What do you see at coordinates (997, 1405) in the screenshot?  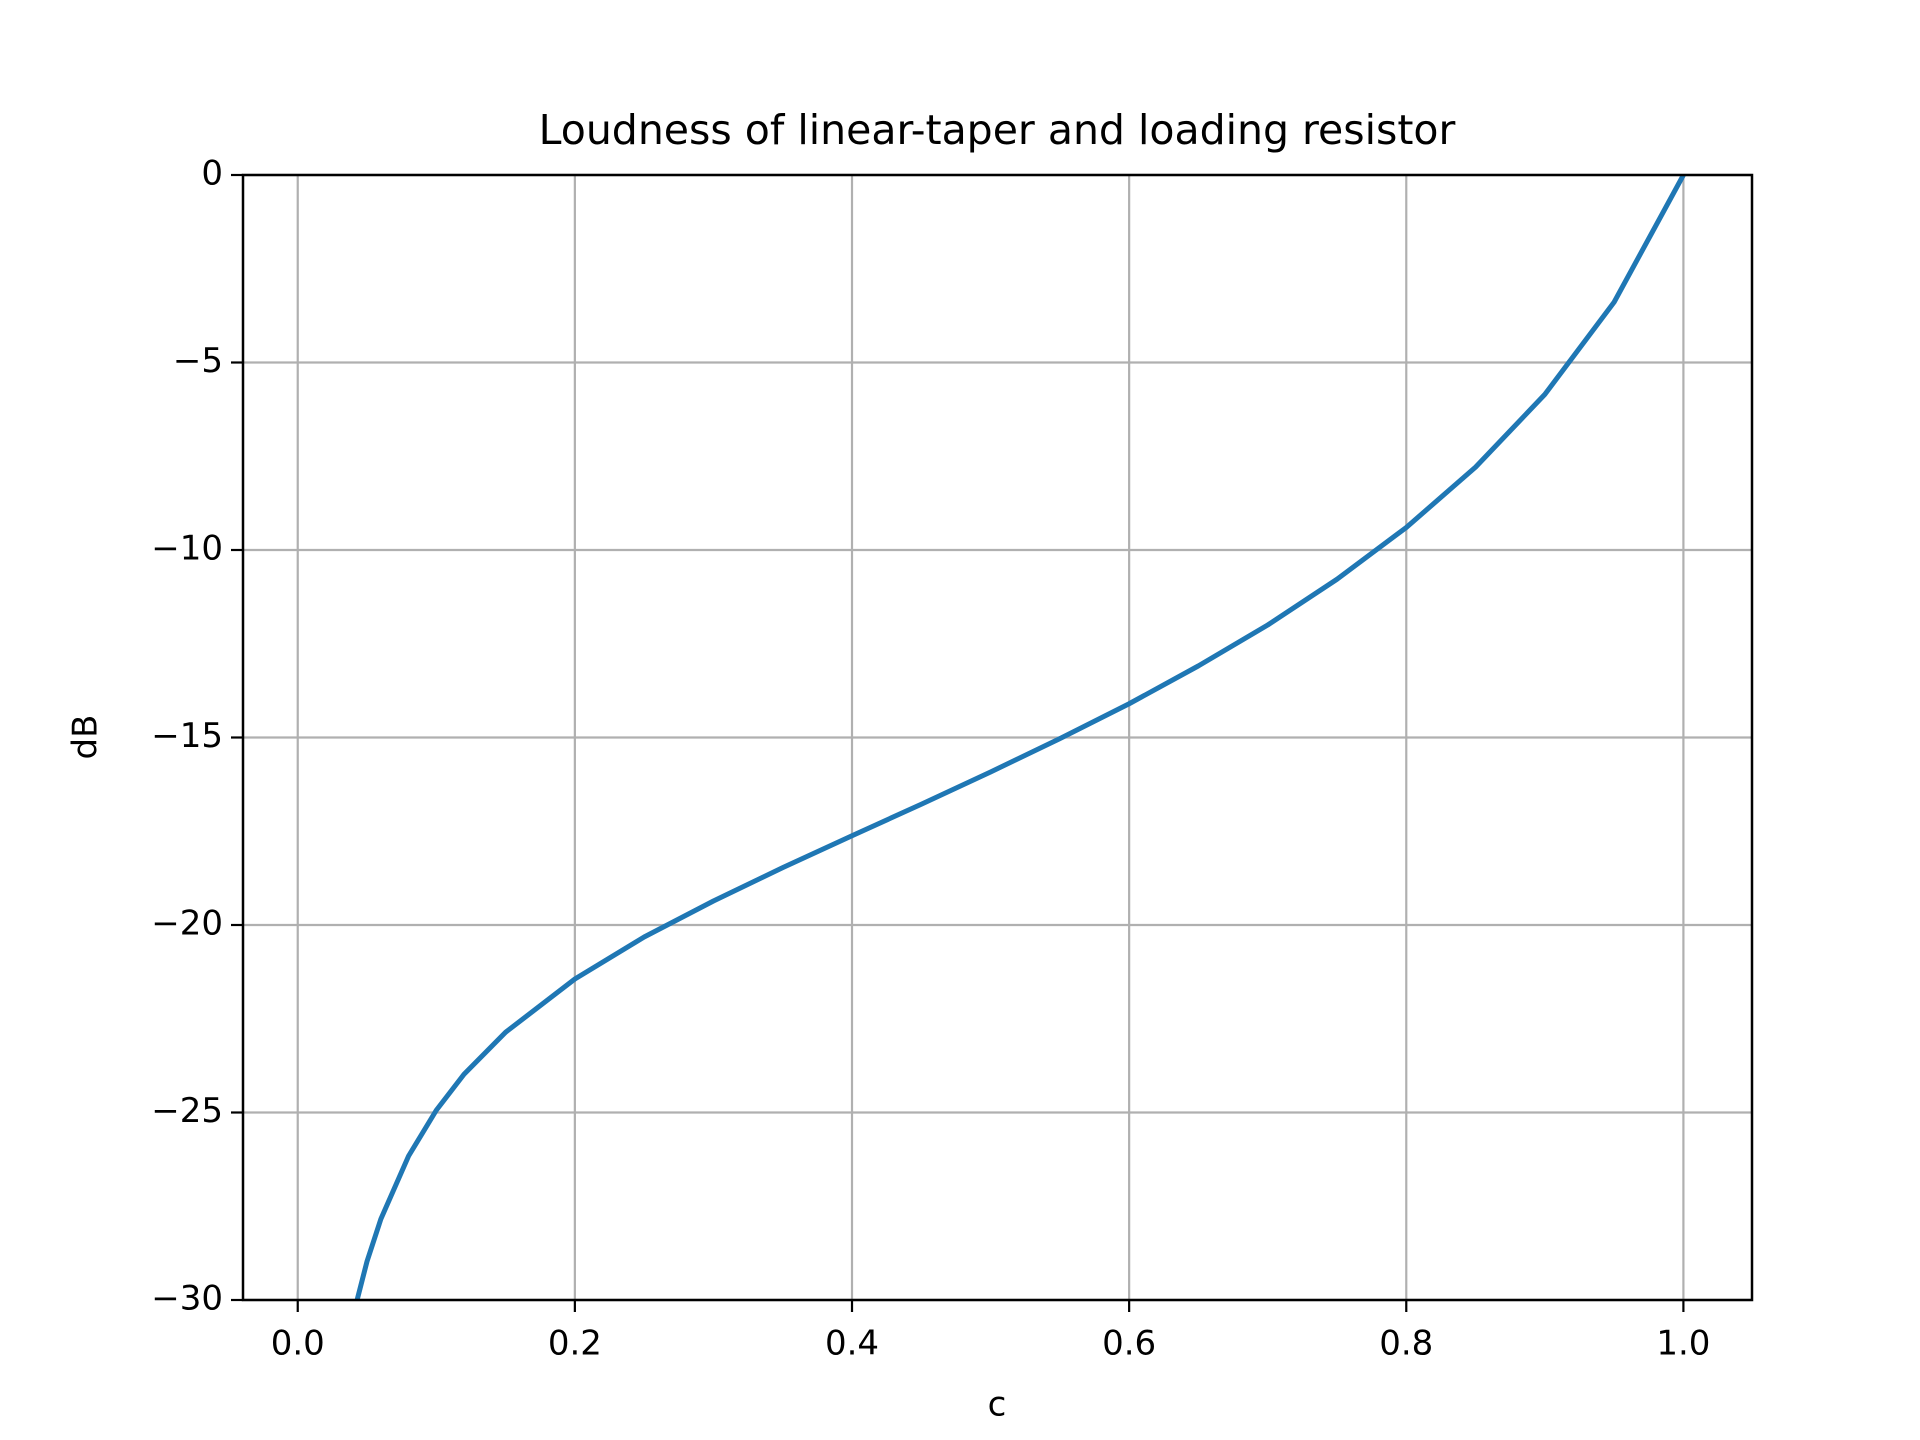 I see `x-axis-label: c` at bounding box center [997, 1405].